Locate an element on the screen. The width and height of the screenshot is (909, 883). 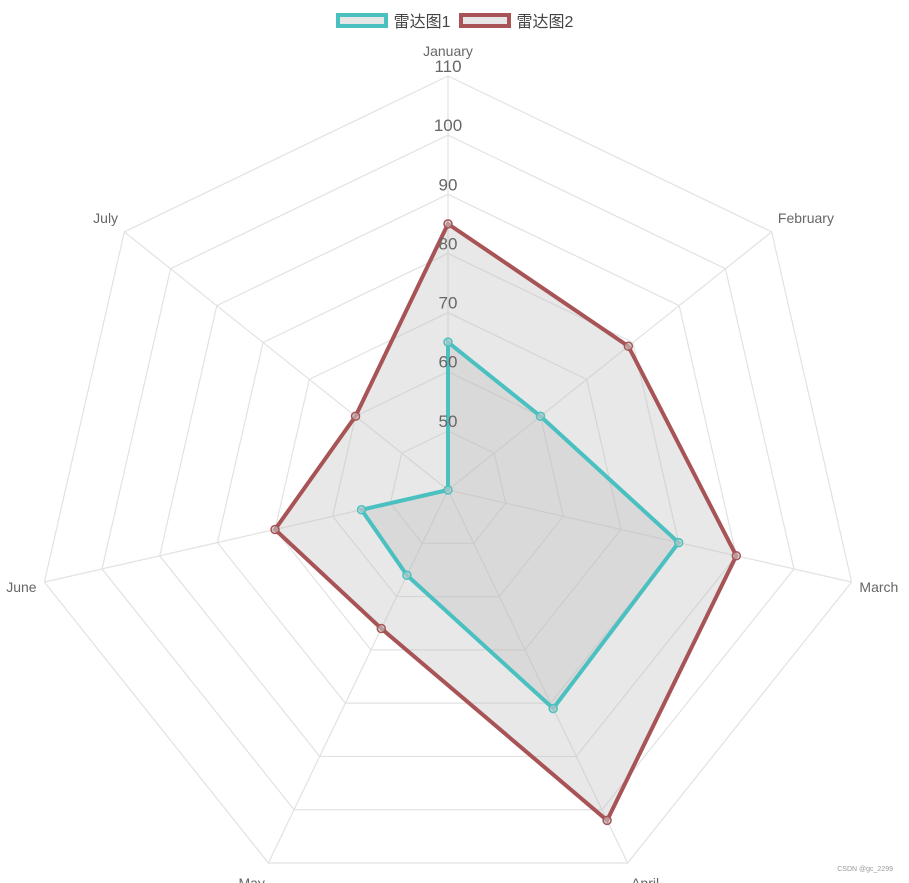
tick-label-60: 60 is located at coordinates (448, 362).